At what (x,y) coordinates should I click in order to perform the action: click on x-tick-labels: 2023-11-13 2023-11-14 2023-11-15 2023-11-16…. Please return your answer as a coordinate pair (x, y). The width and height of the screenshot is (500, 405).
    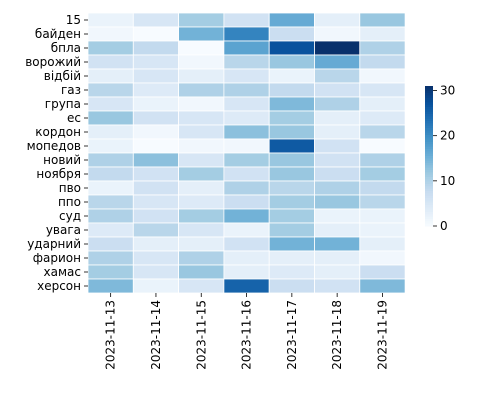
    Looking at the image, I should click on (246, 331).